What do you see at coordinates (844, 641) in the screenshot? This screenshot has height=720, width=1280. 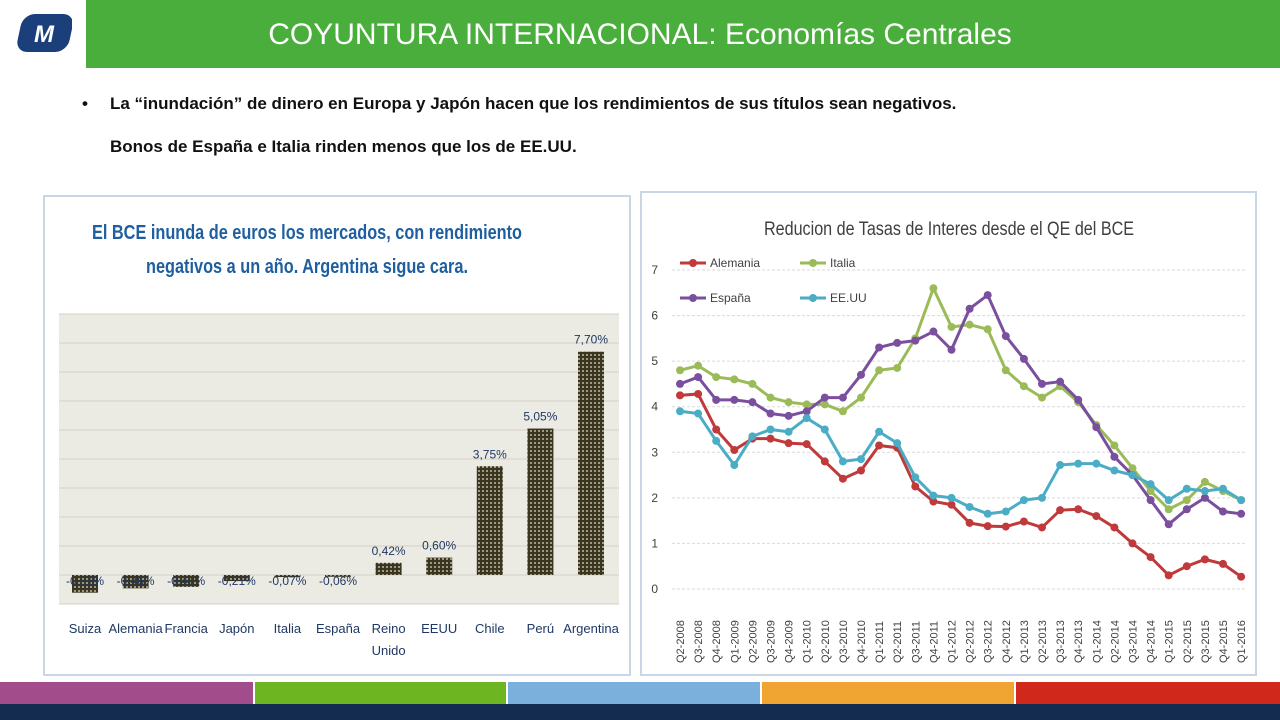 I see `x-tick-label: Q3-2010` at bounding box center [844, 641].